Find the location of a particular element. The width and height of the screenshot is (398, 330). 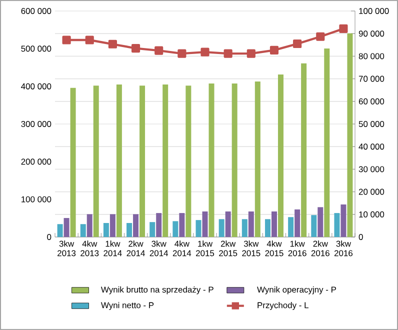

x-tick-label: 1kw 2014 is located at coordinates (113, 248).